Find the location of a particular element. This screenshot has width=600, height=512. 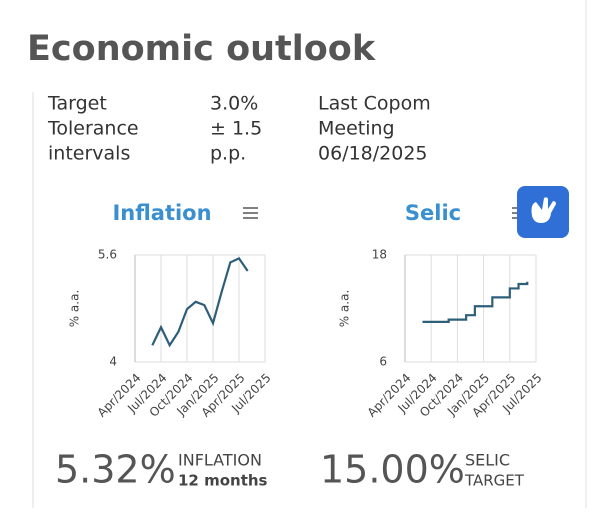

page-title: Economic outlook is located at coordinates (201, 49).